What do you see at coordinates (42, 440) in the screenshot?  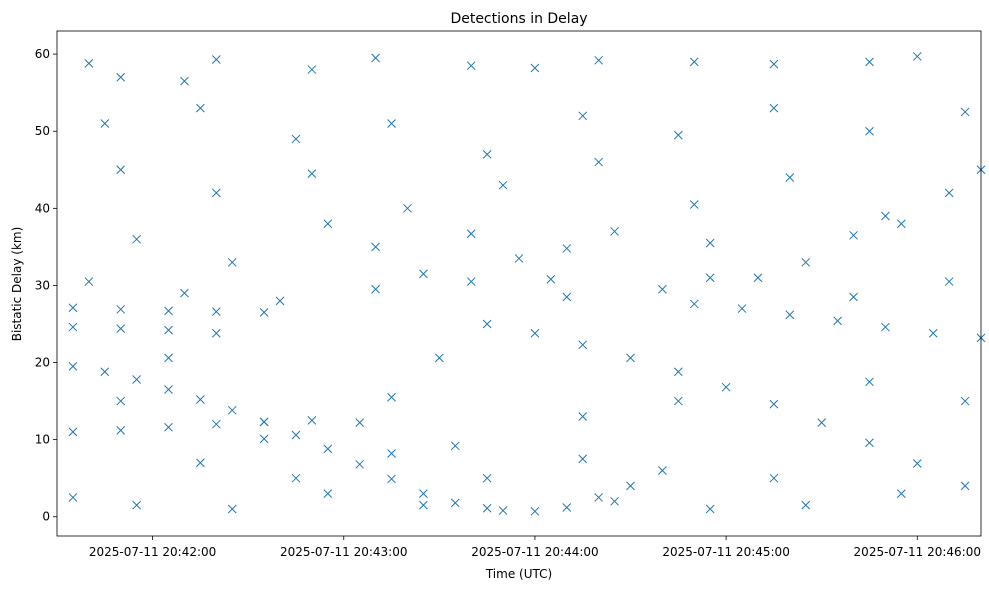 I see `y-tick-label: 10` at bounding box center [42, 440].